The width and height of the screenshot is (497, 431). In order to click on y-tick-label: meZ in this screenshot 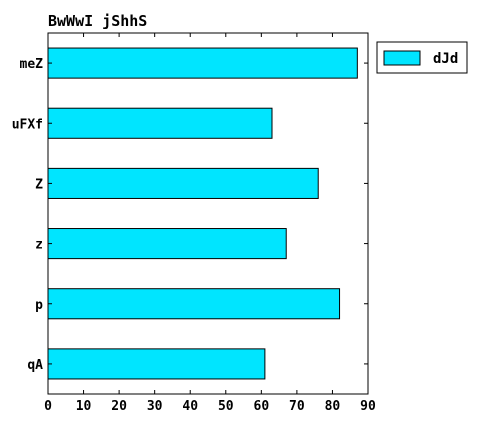, I will do `click(32, 64)`.